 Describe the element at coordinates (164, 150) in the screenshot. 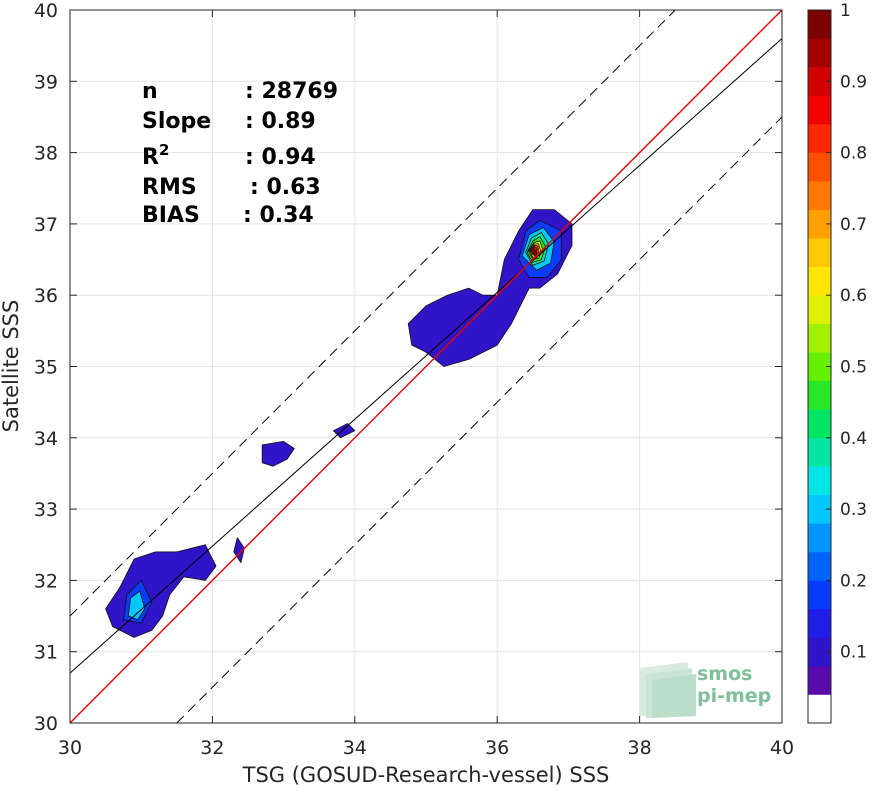

I see `stat-superscript: 2` at that location.